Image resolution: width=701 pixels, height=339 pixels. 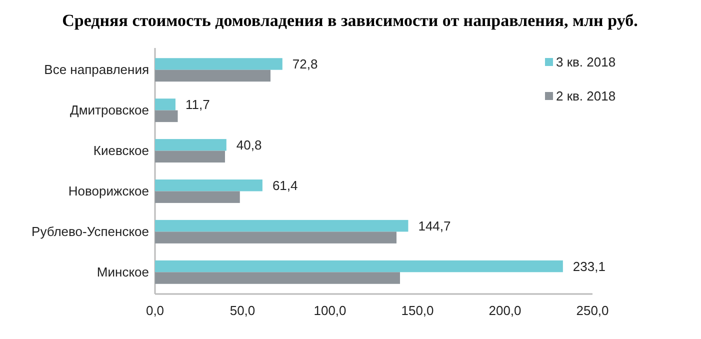 What do you see at coordinates (586, 62) in the screenshot?
I see `legend-label: 3 кв. 2018` at bounding box center [586, 62].